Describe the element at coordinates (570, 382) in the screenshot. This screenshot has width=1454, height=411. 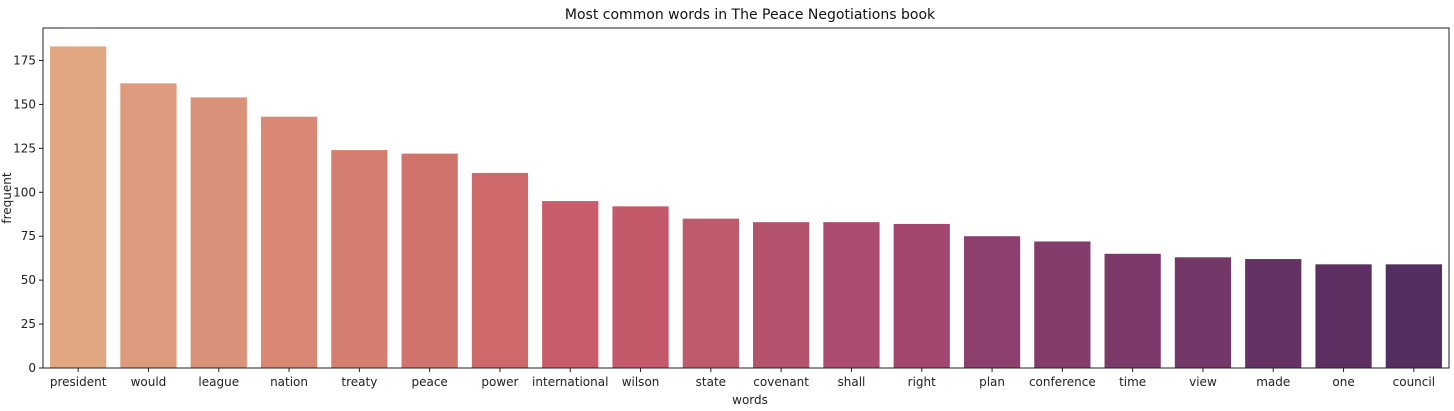
I see `x-tick-label: international` at that location.